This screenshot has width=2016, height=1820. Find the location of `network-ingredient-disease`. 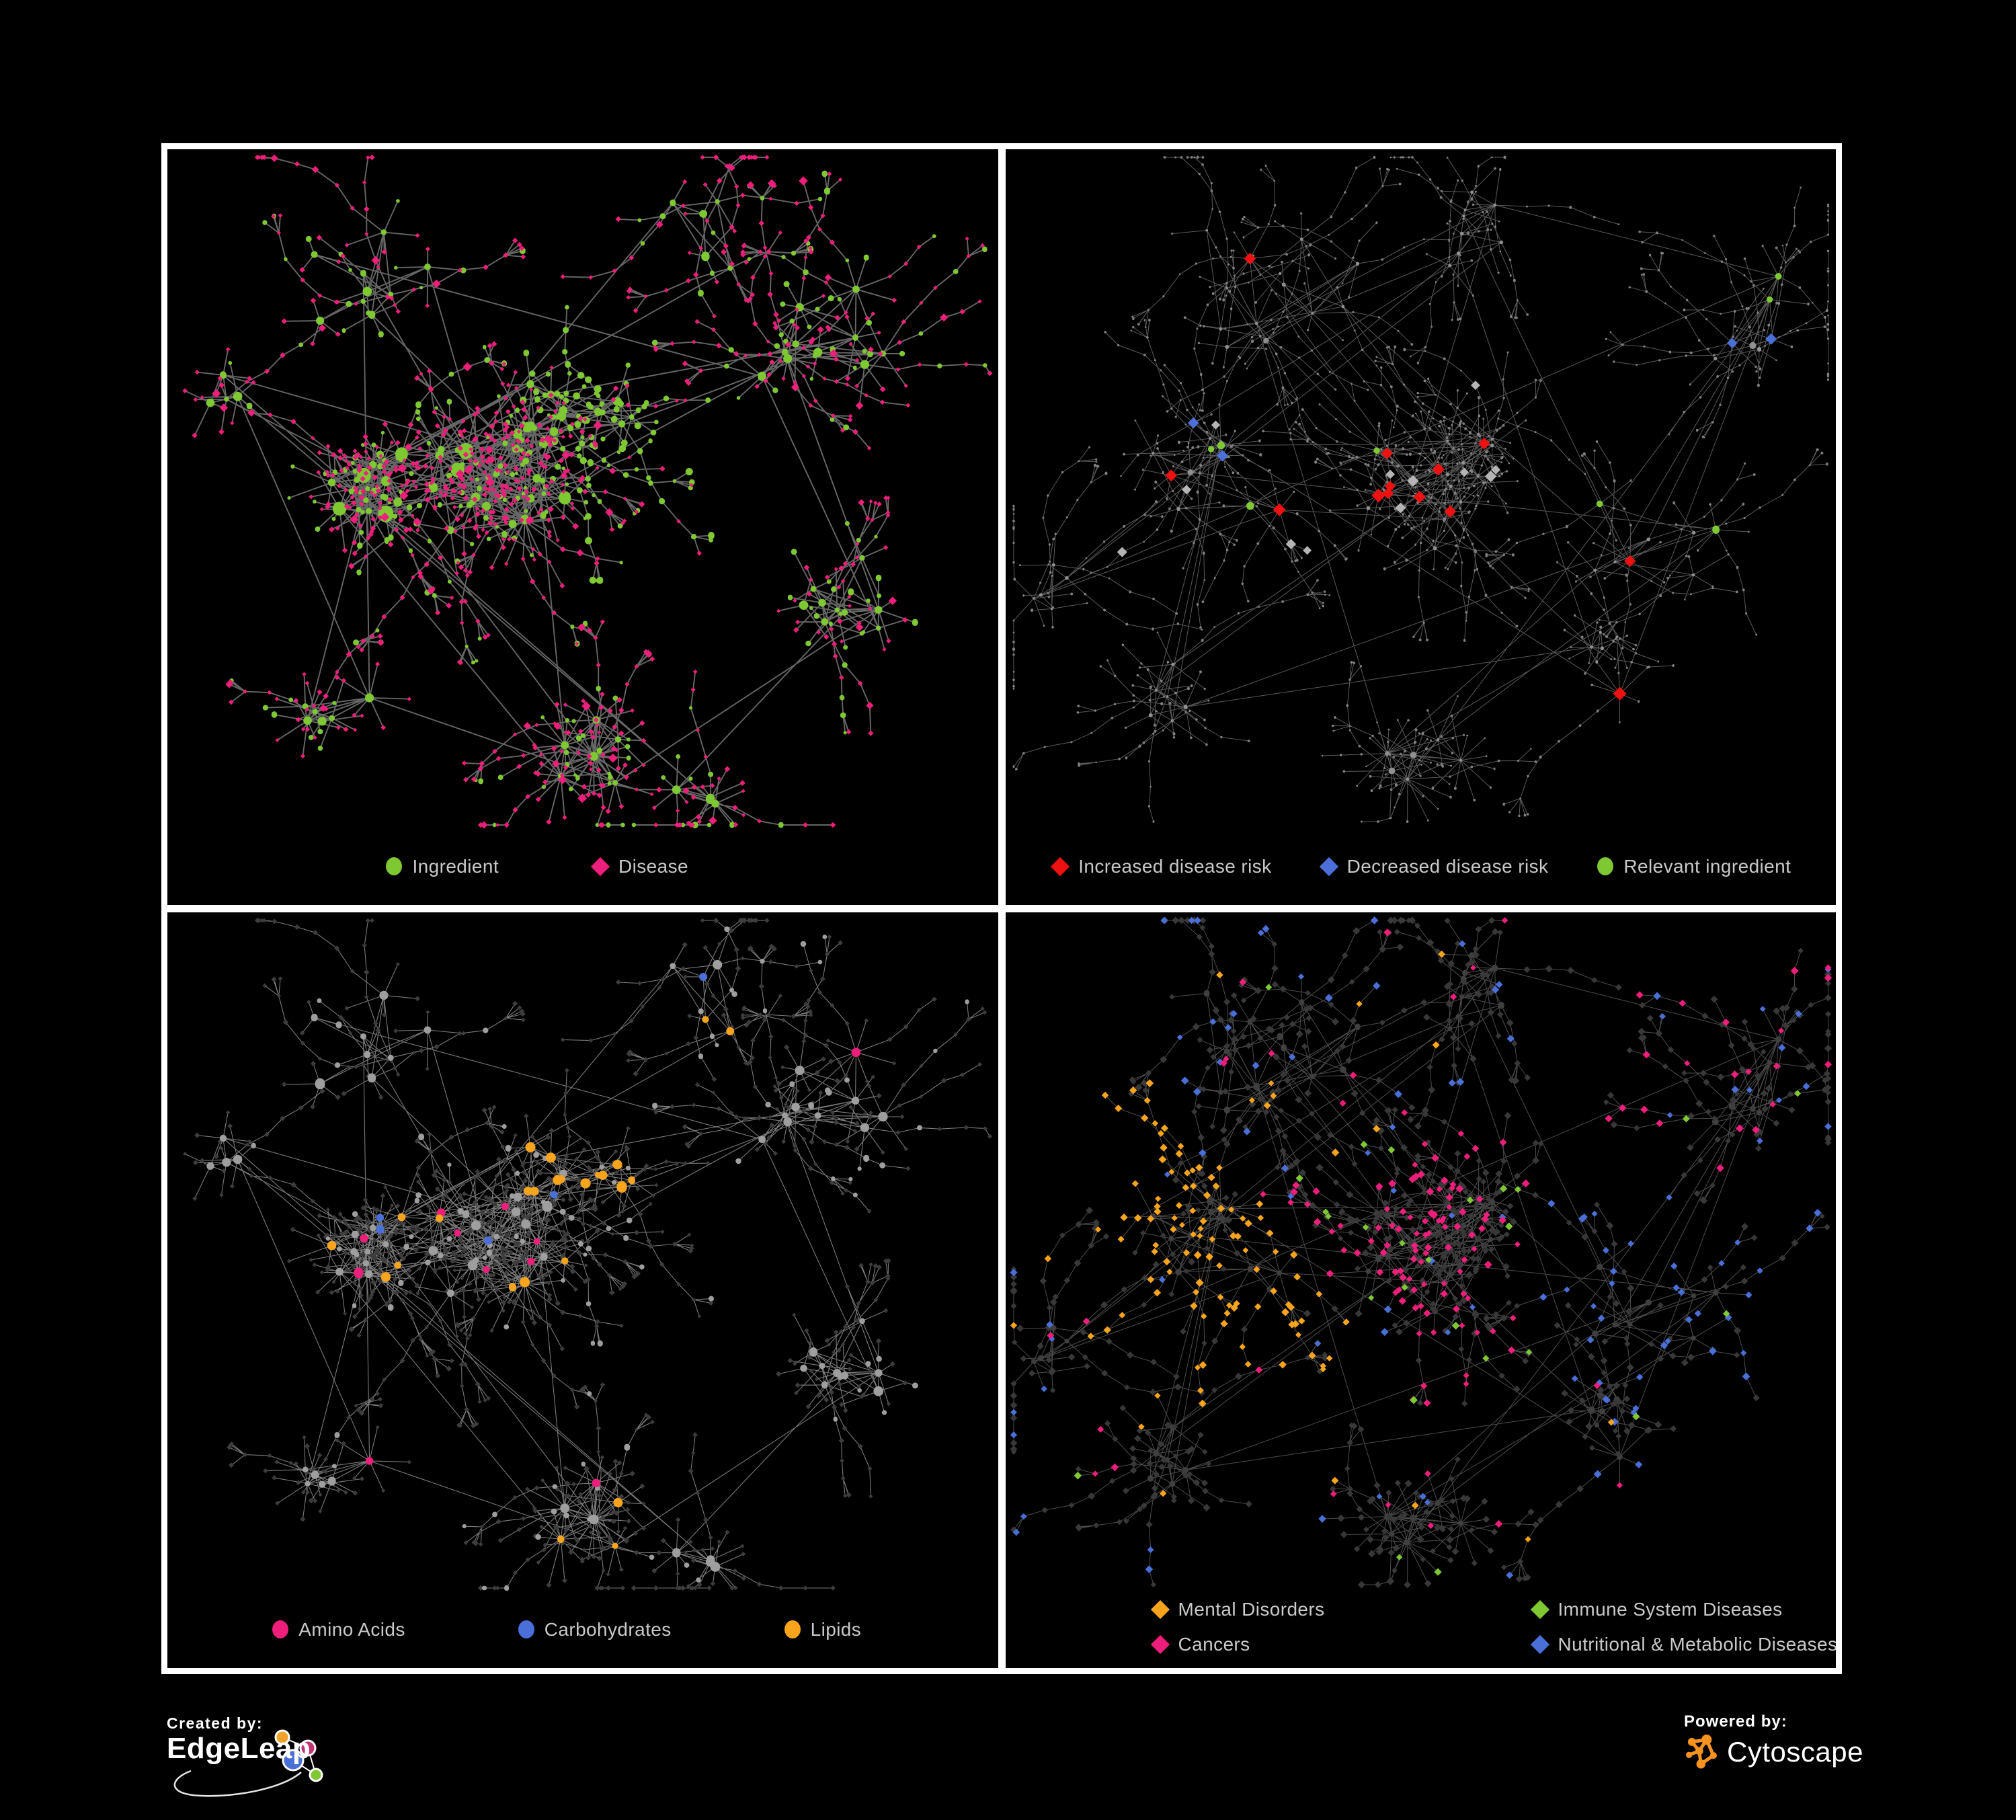

network-ingredient-disease is located at coordinates (587, 491).